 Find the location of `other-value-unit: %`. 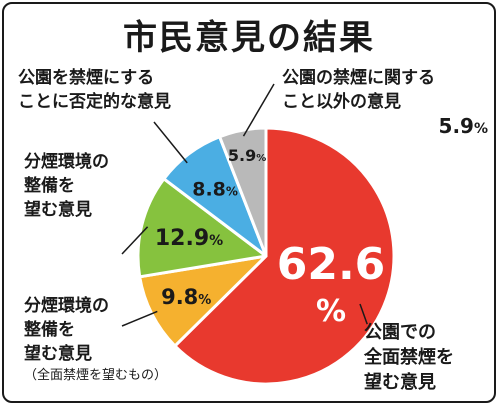

other-value-unit: % is located at coordinates (480, 129).